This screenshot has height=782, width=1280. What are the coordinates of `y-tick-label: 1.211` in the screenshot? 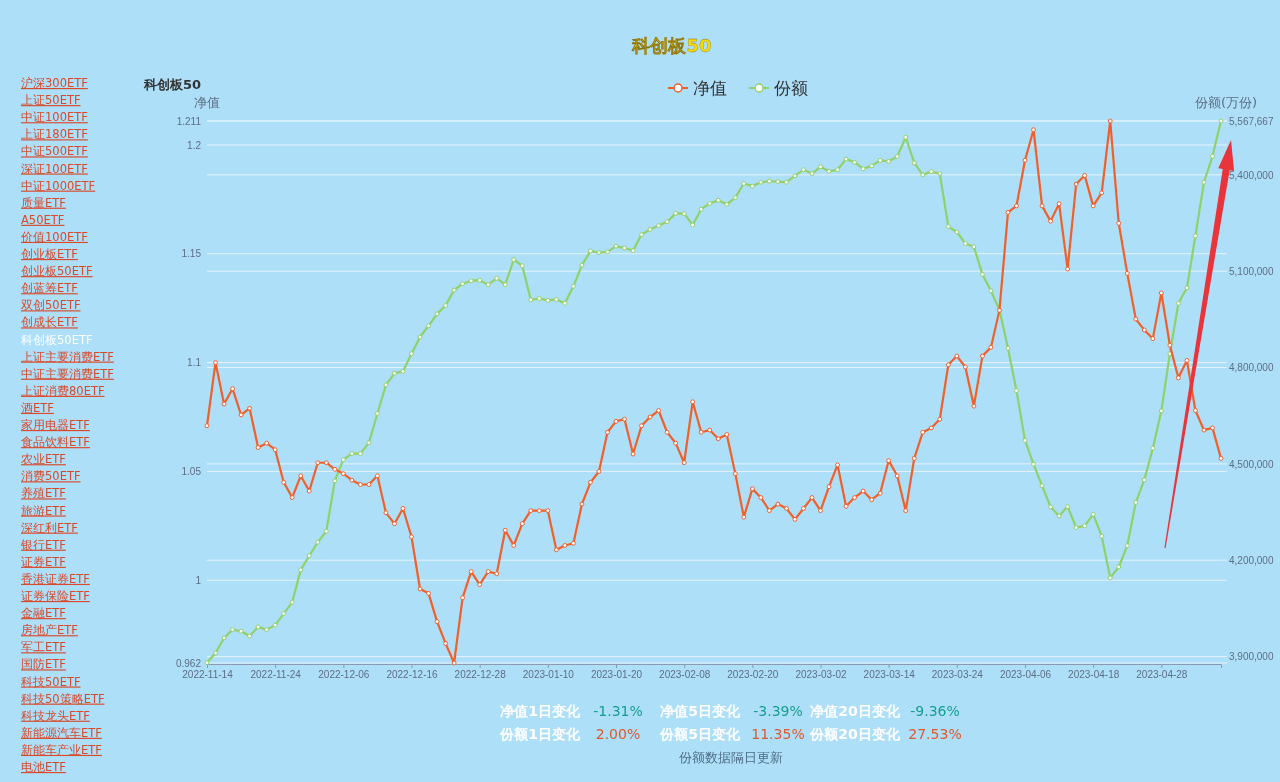 It's located at (189, 121).